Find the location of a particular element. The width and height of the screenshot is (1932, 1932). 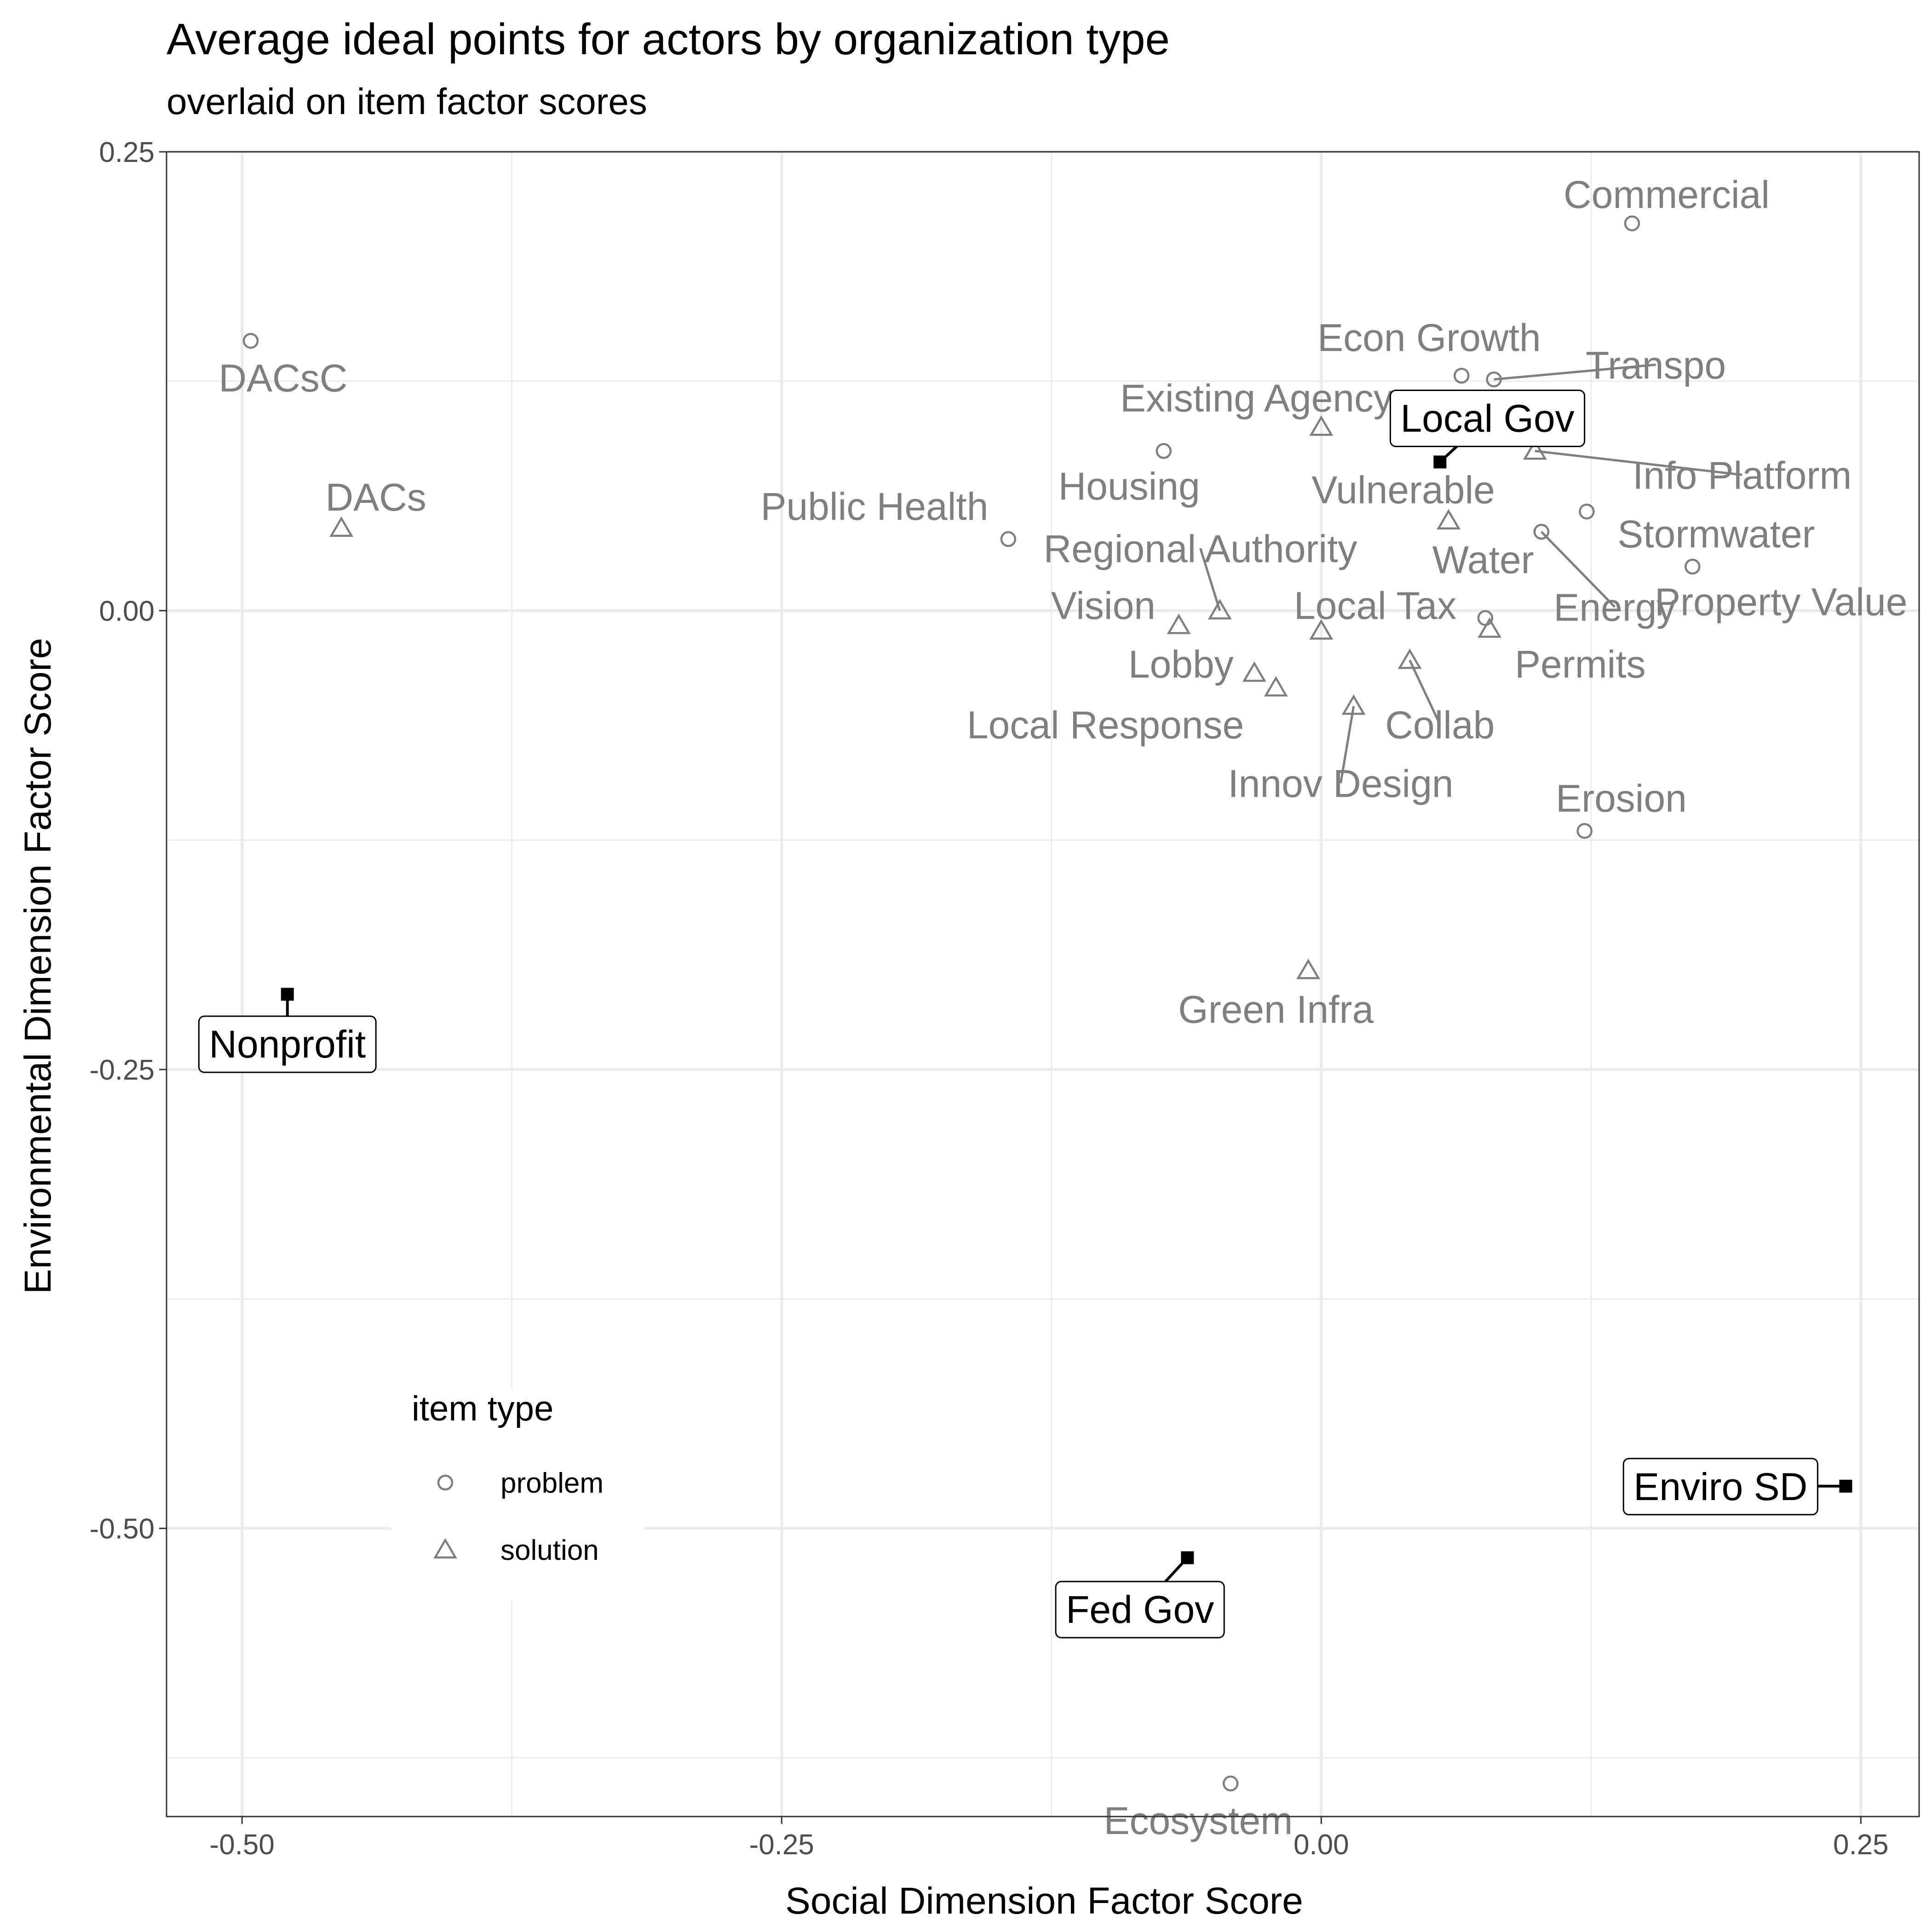

chart-subtitle: overlaid on item factor scores is located at coordinates (407, 101).